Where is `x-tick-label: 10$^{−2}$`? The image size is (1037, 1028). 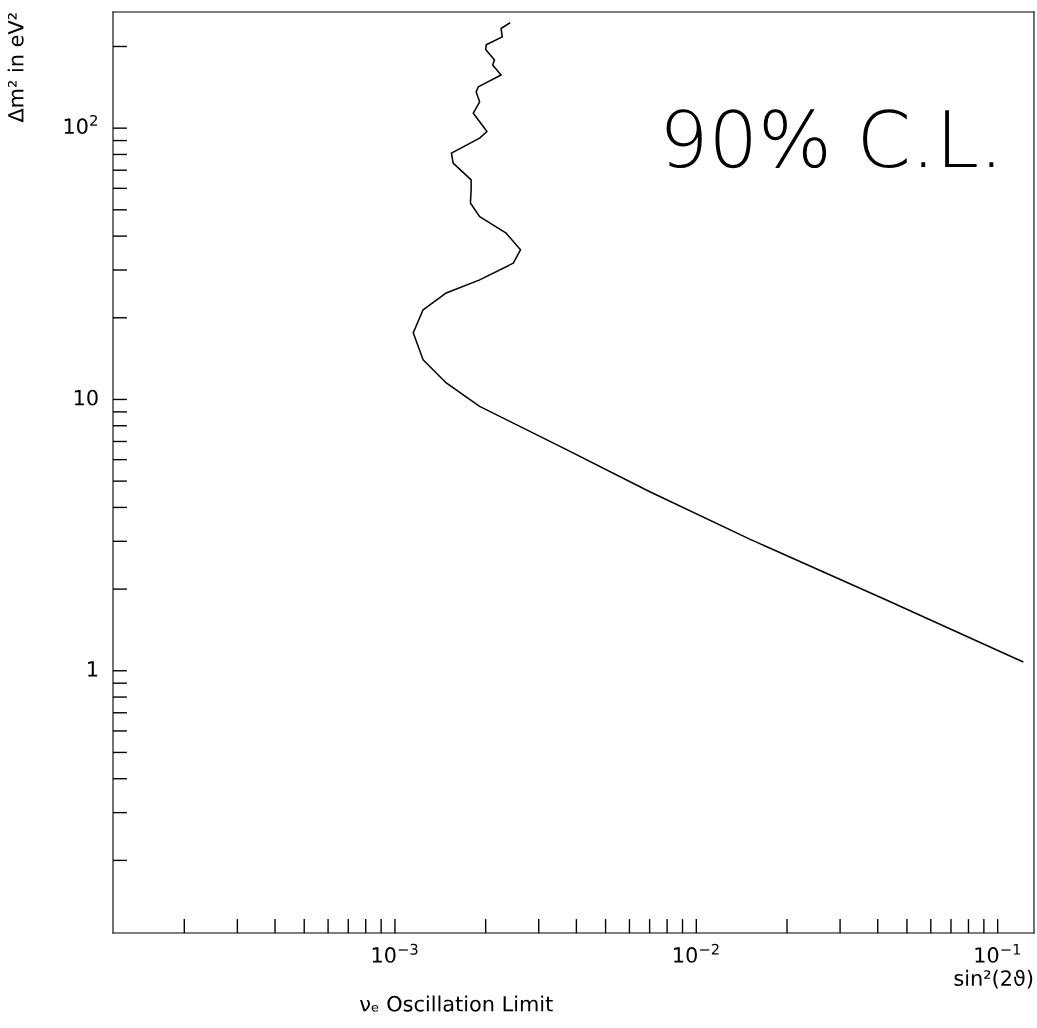
x-tick-label: 10$^{−2}$ is located at coordinates (696, 953).